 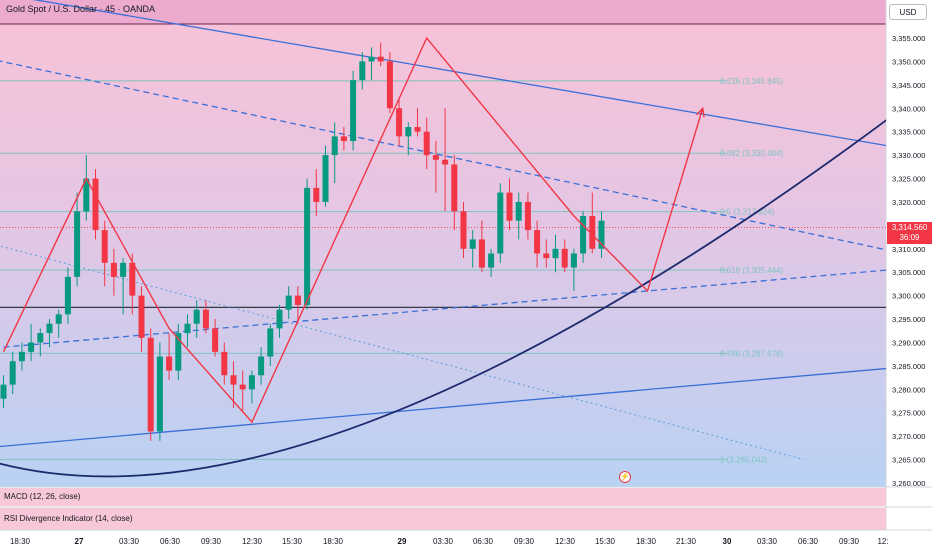 I want to click on time-tick-label: 21:30, so click(x=686, y=541).